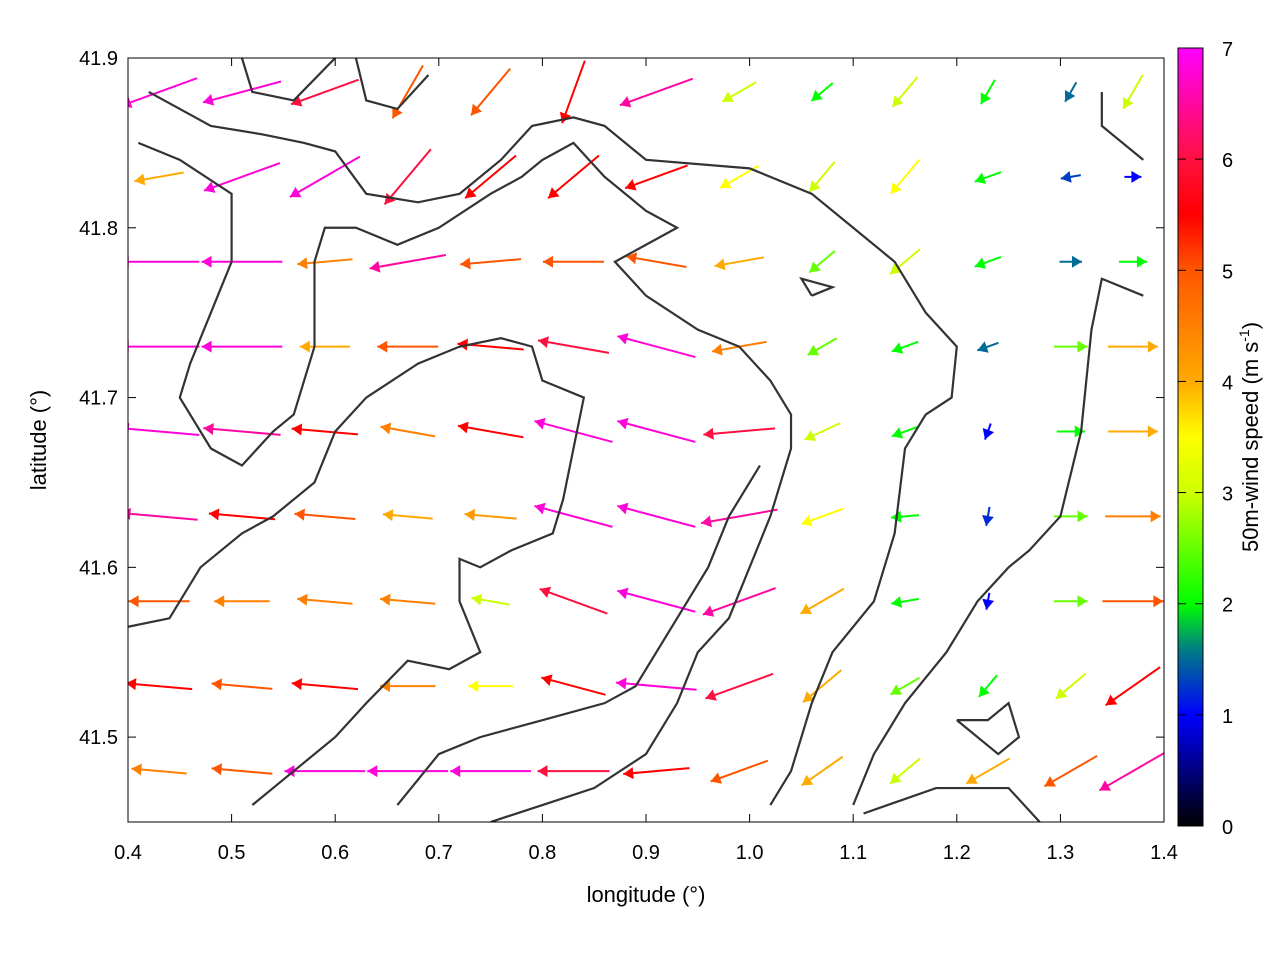 Image resolution: width=1280 pixels, height=960 pixels. Describe the element at coordinates (853, 853) in the screenshot. I see `x-tick-label: 1.1` at that location.